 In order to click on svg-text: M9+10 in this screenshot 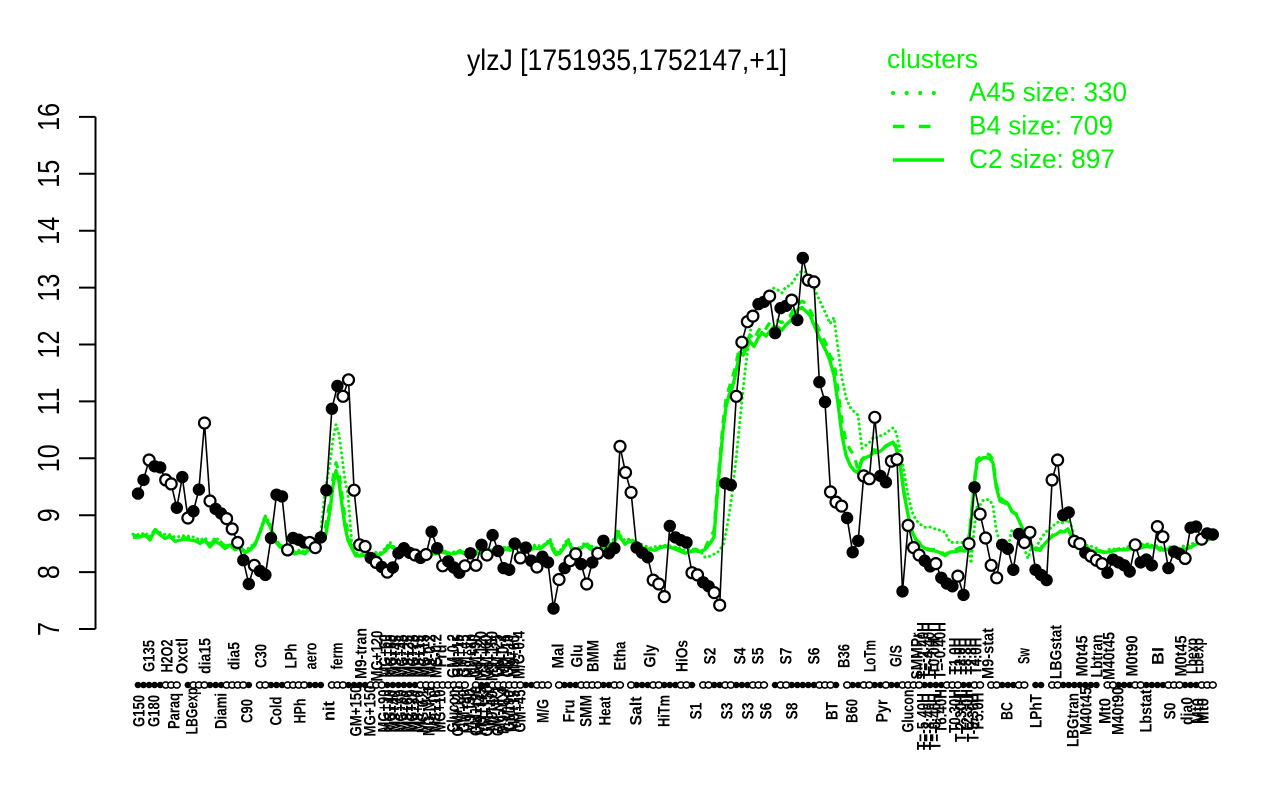, I will do `click(435, 711)`.